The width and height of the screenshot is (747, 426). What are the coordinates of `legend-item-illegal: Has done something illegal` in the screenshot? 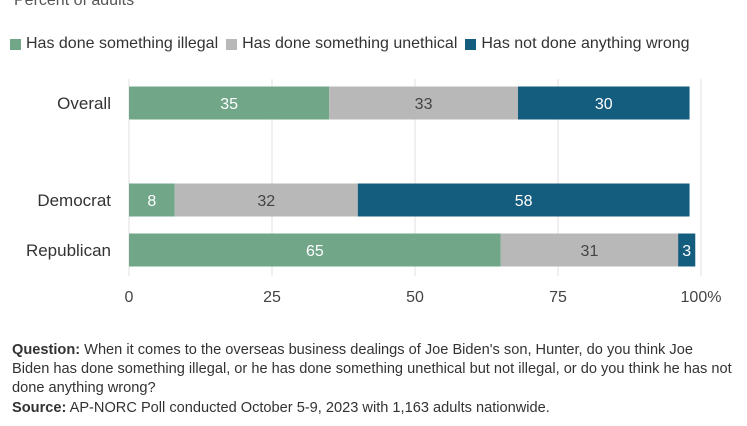 It's located at (114, 44).